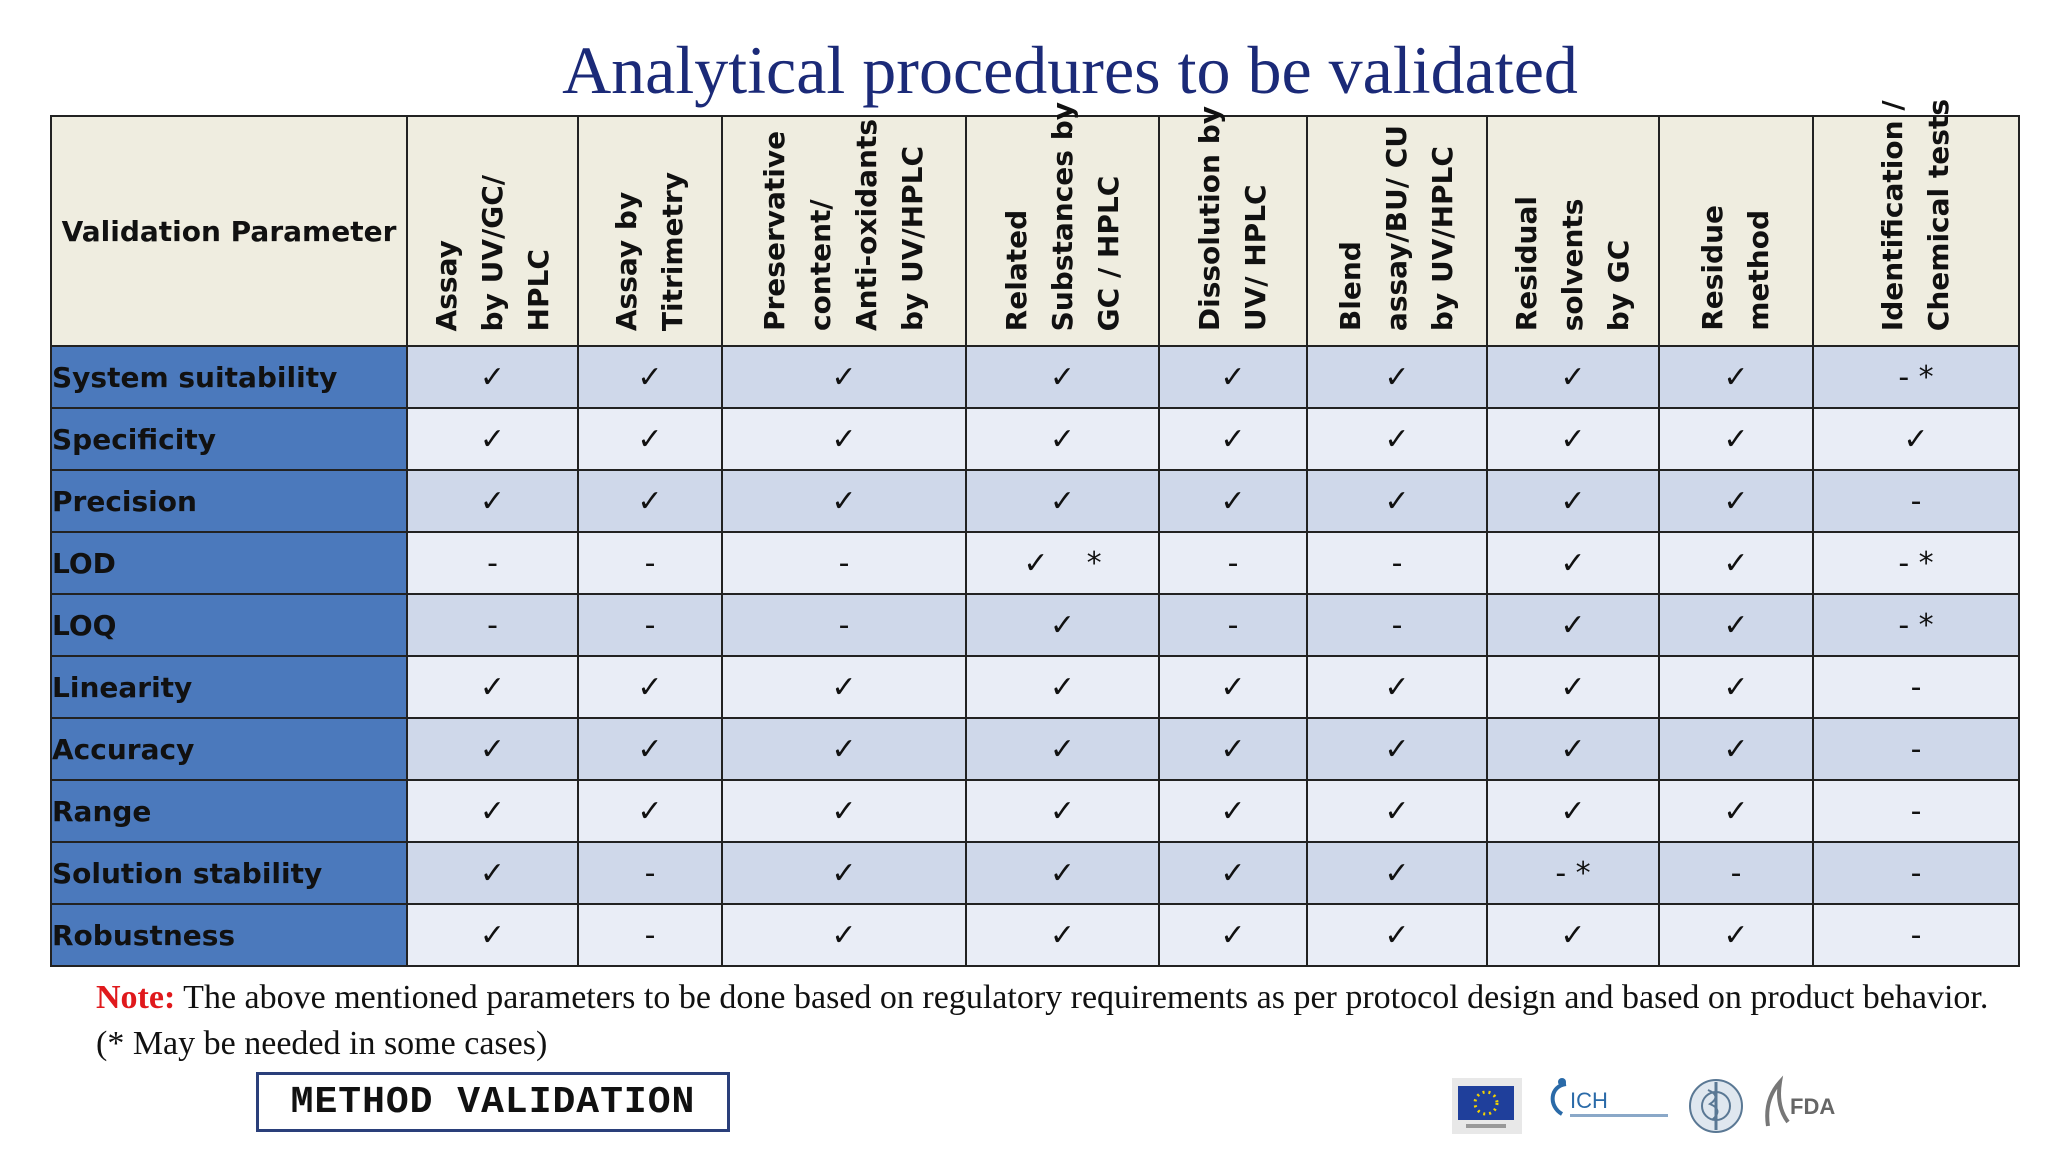 The height and width of the screenshot is (1152, 2048). I want to click on table-row: Solution stability ✓ - ✓ ✓ ✓ ✓ - * - -, so click(1035, 873).